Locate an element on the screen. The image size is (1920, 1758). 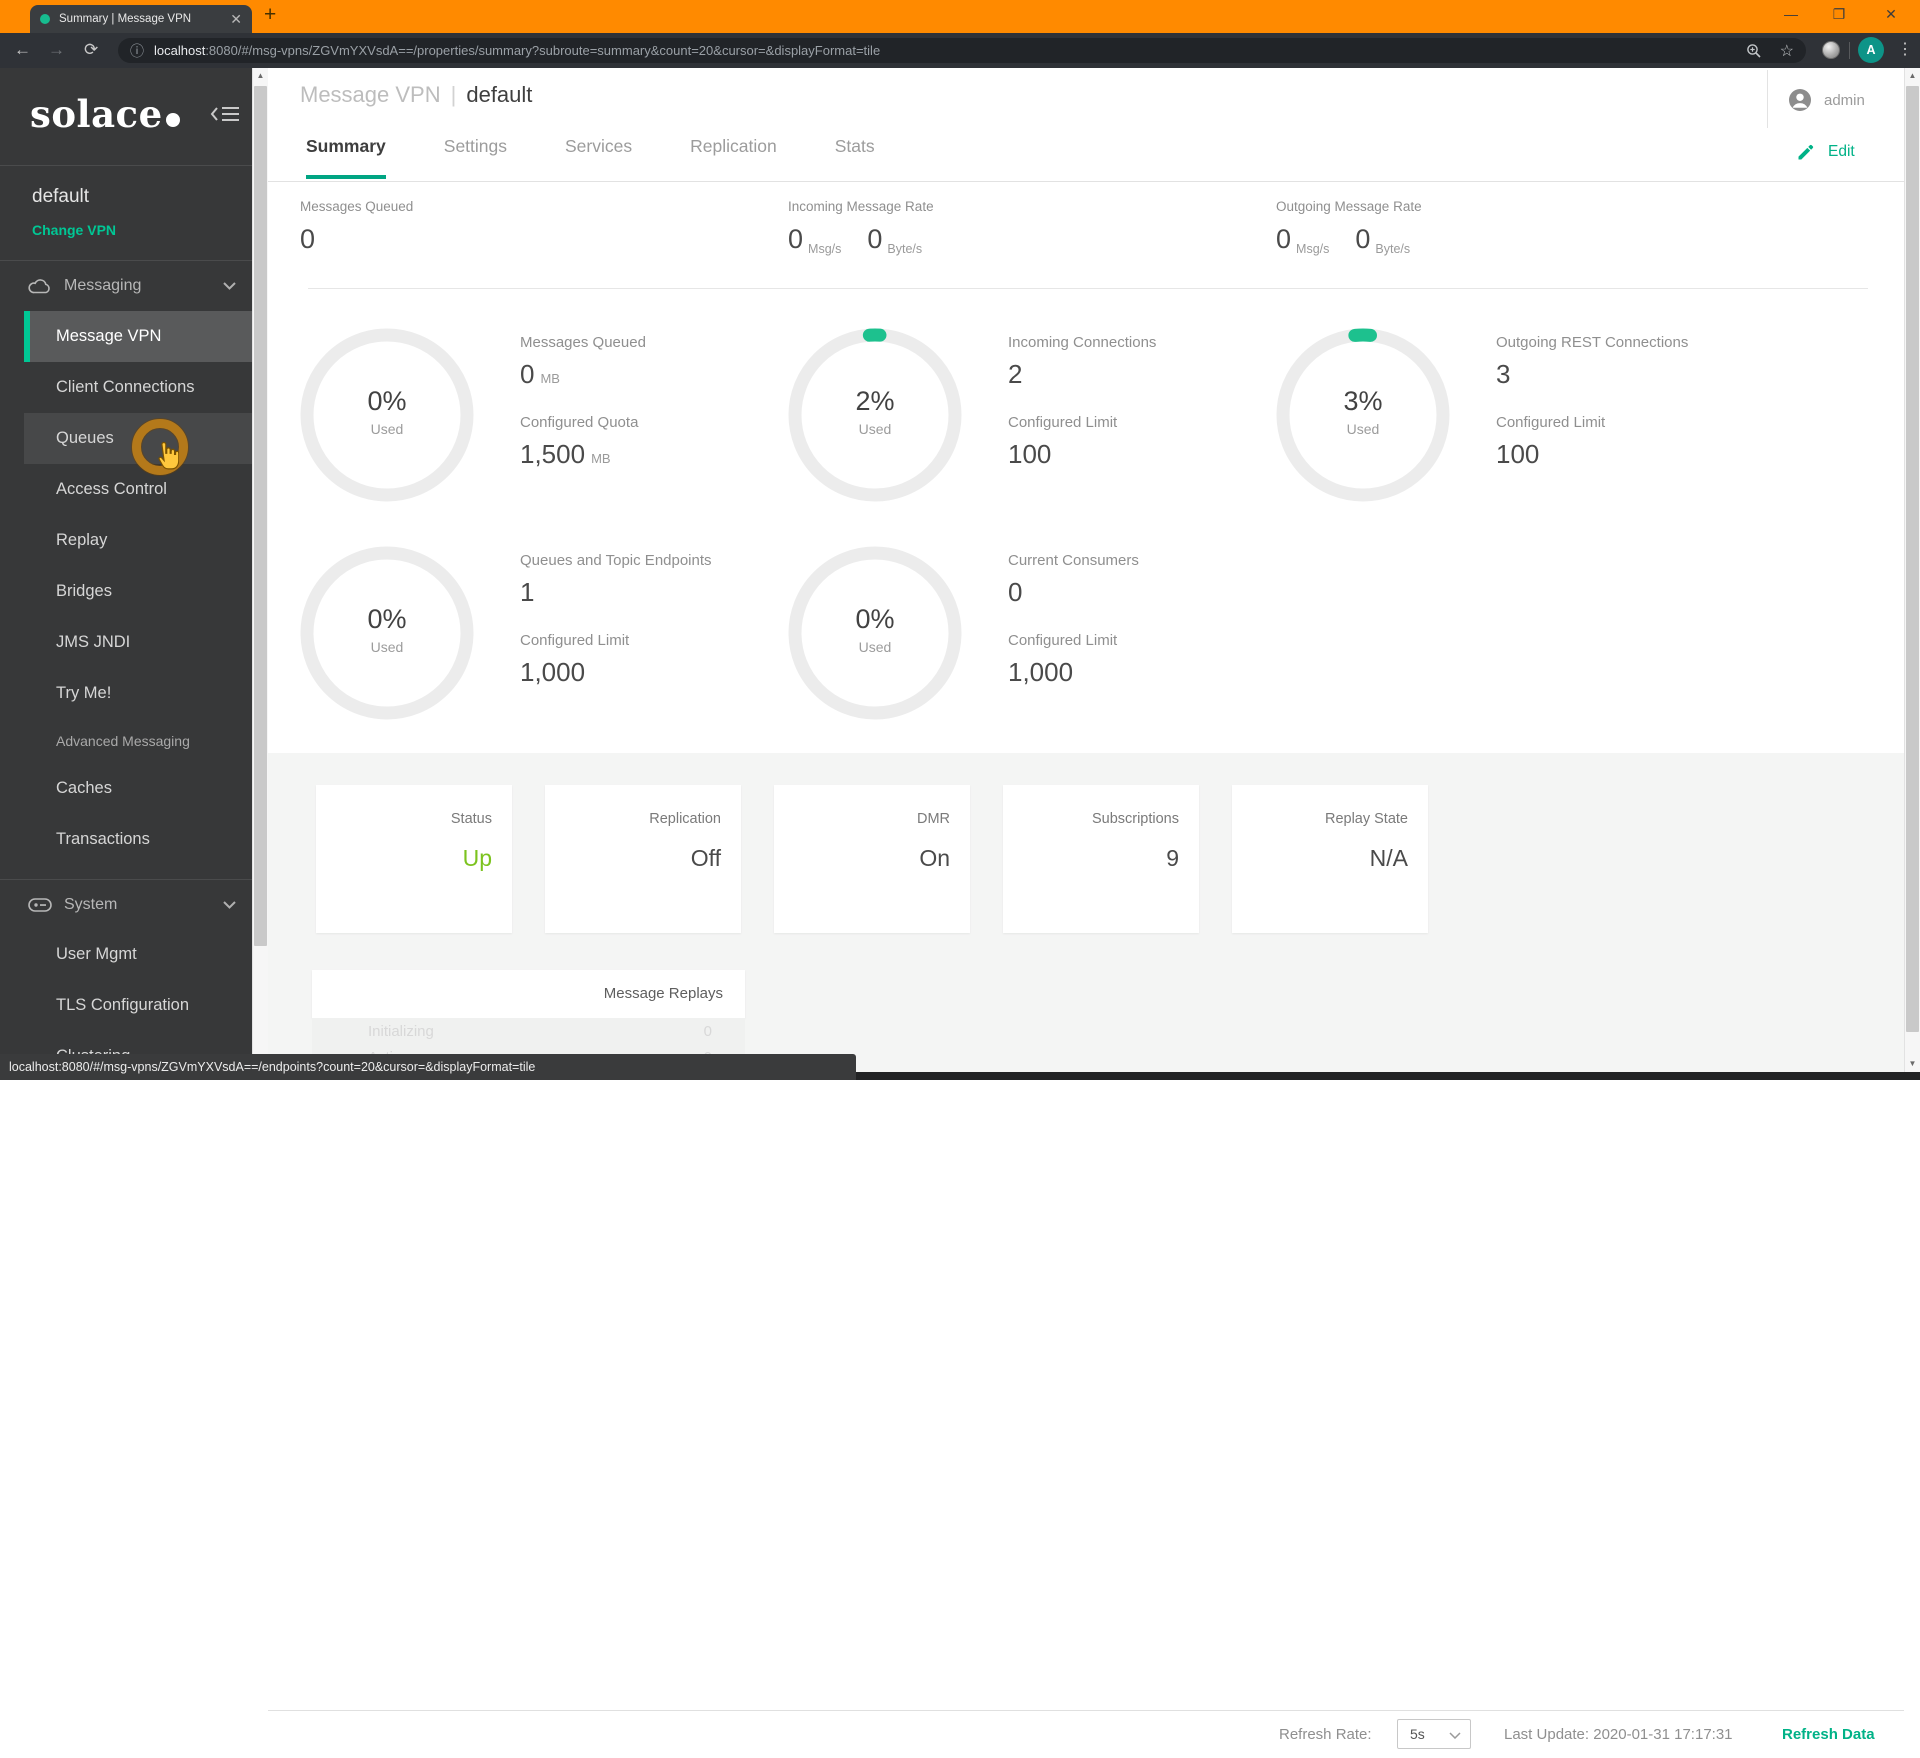
metric-label: Outgoing Message Rate is located at coordinates (1349, 206).